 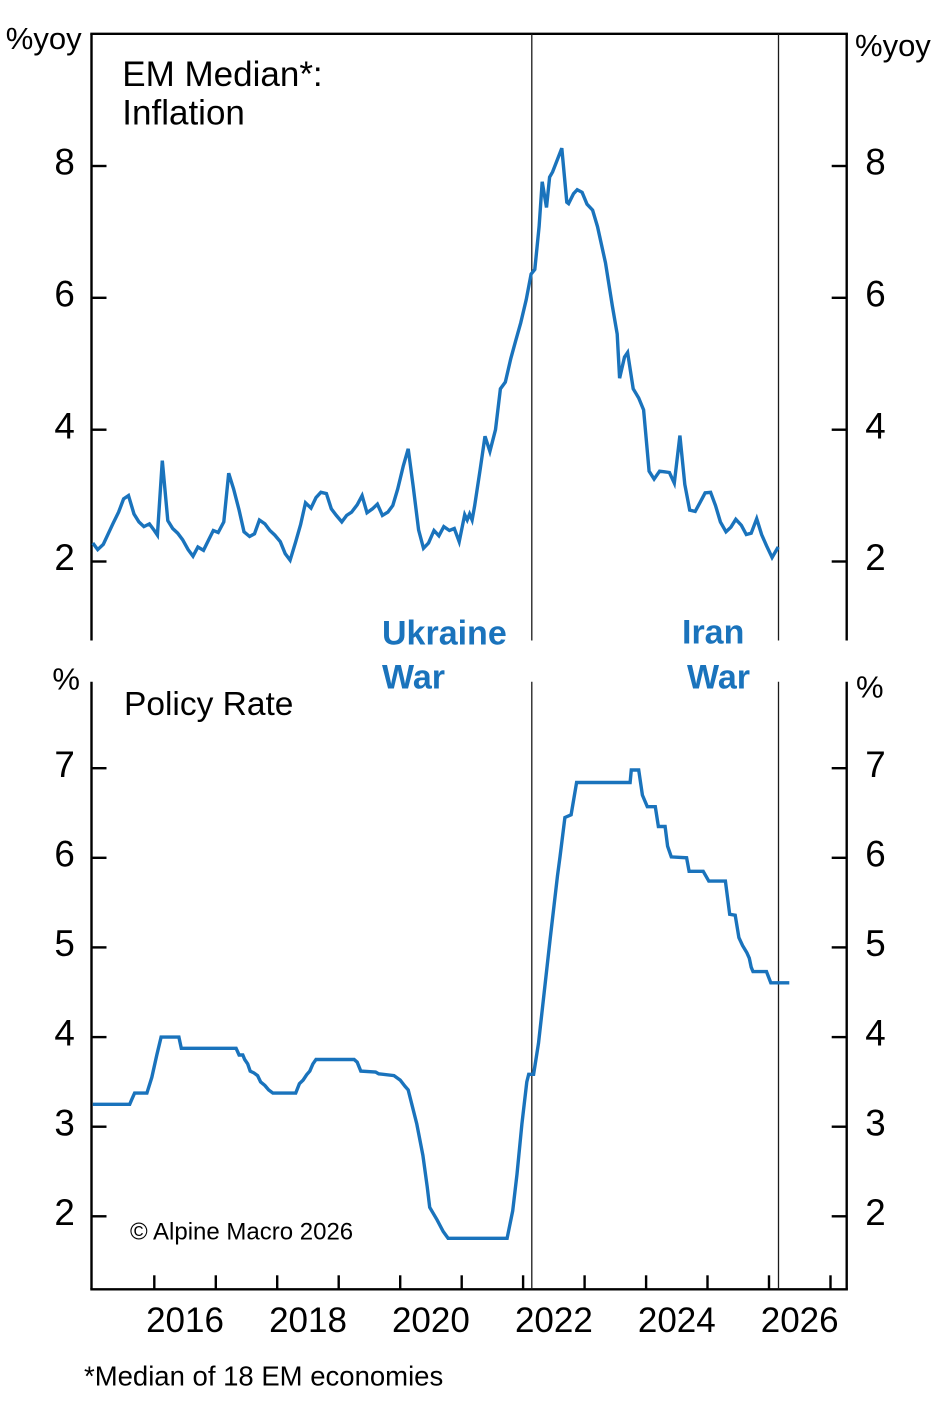 What do you see at coordinates (241, 1232) in the screenshot?
I see `svg-text: © Alpine Macro 2026` at bounding box center [241, 1232].